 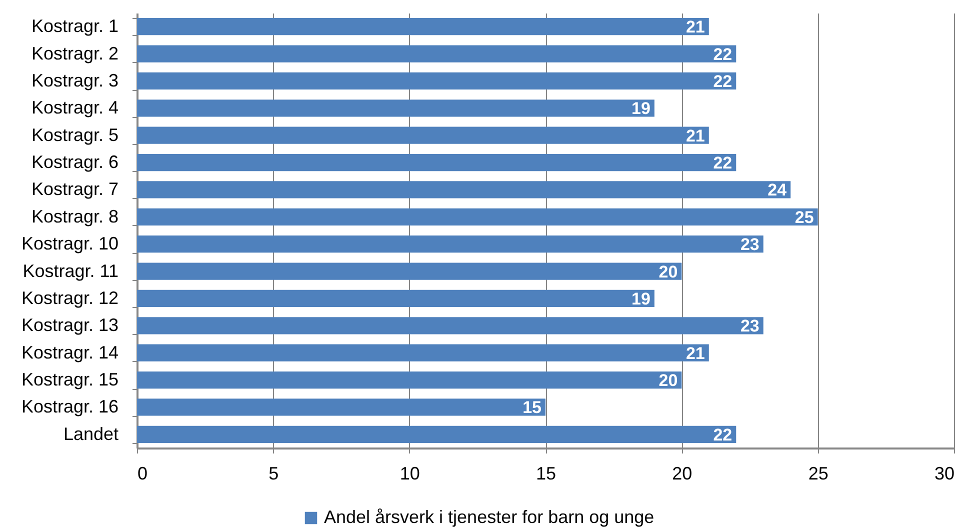 I want to click on data-label: 25, so click(x=804, y=217).